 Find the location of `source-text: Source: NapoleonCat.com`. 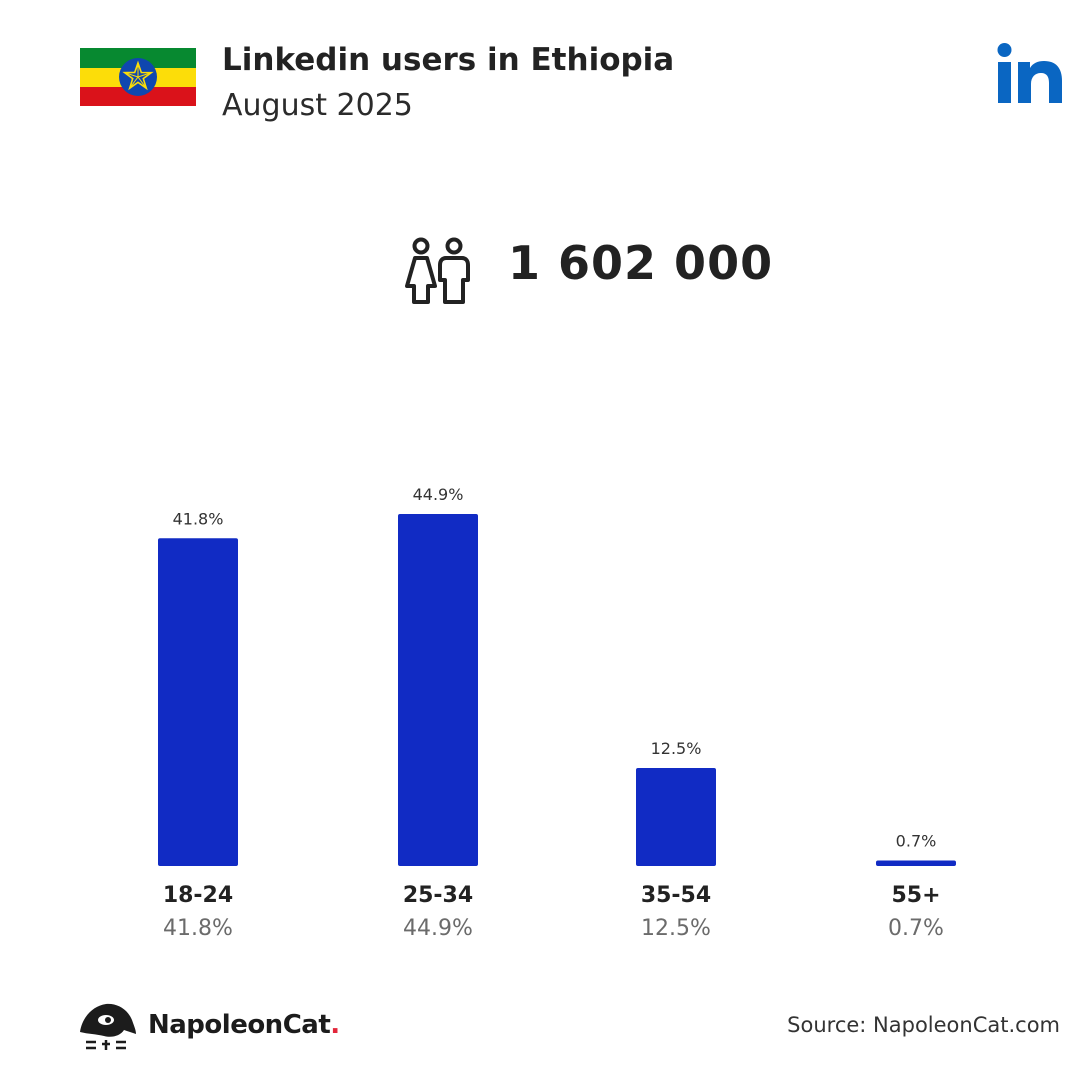

source-text: Source: NapoleonCat.com is located at coordinates (923, 1025).